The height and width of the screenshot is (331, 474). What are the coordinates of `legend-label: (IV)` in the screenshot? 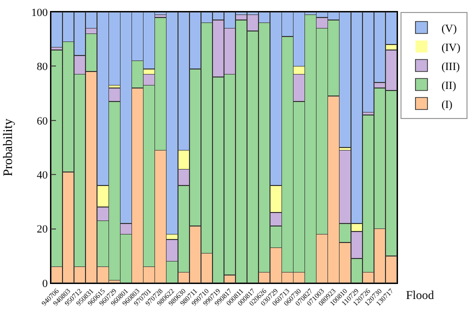 It's located at (451, 48).